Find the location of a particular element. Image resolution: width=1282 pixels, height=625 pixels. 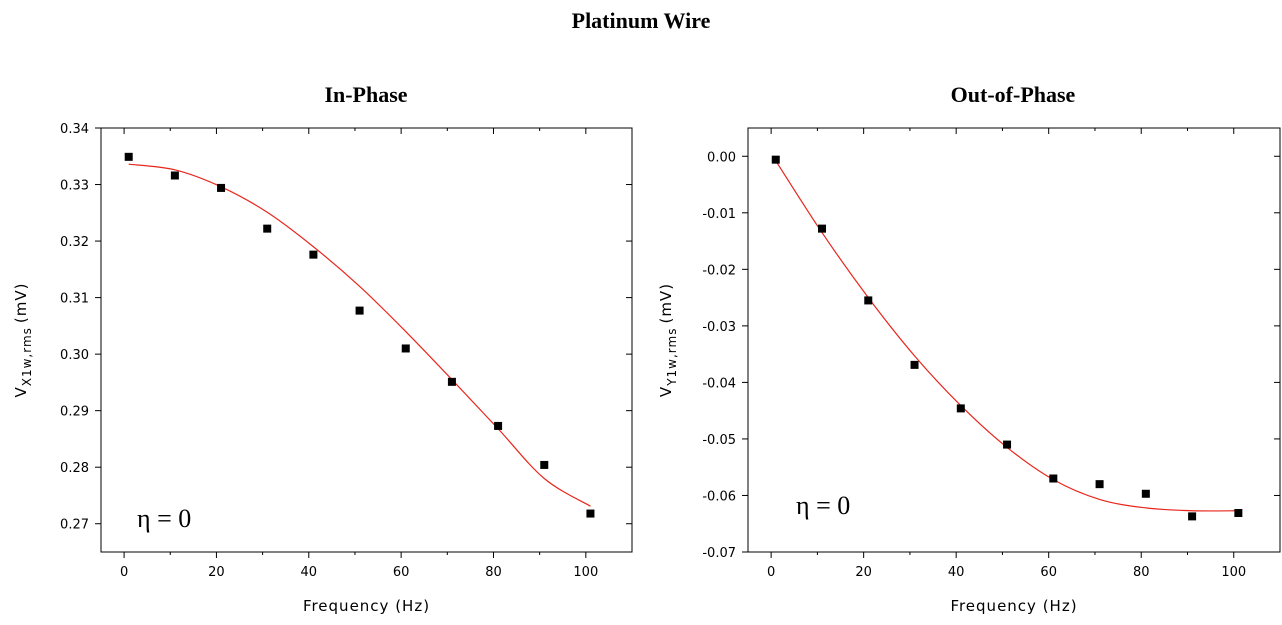

out-of-phase-x-axis-title: Frequency (Hz) is located at coordinates (1013, 606).